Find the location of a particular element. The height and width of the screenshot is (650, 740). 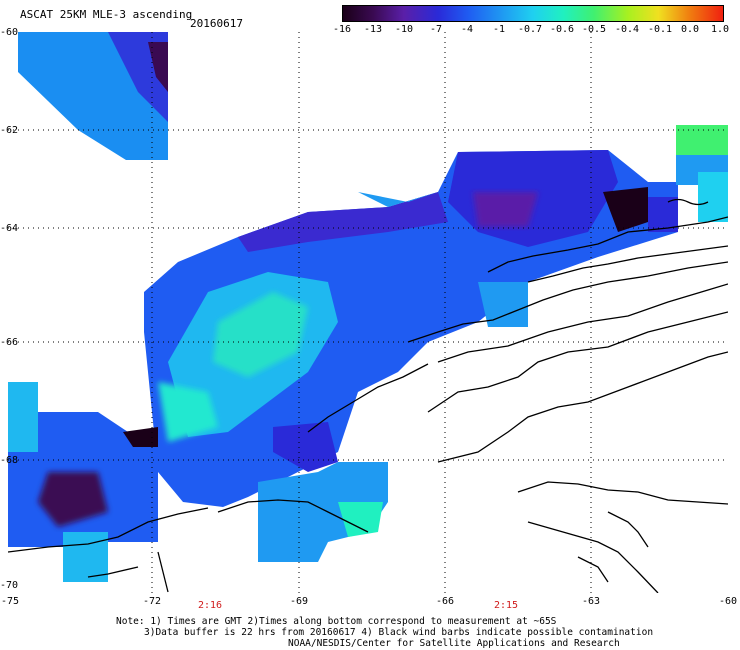

lon-label: -60 is located at coordinates (728, 601).